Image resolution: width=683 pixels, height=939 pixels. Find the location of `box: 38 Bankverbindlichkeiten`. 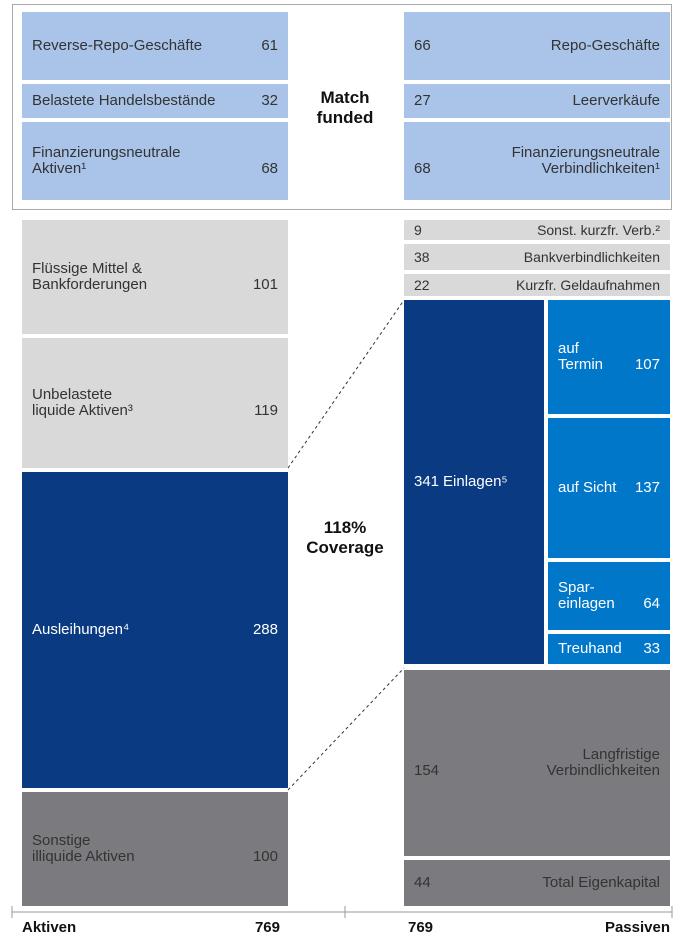

box: 38 Bankverbindlichkeiten is located at coordinates (537, 257).